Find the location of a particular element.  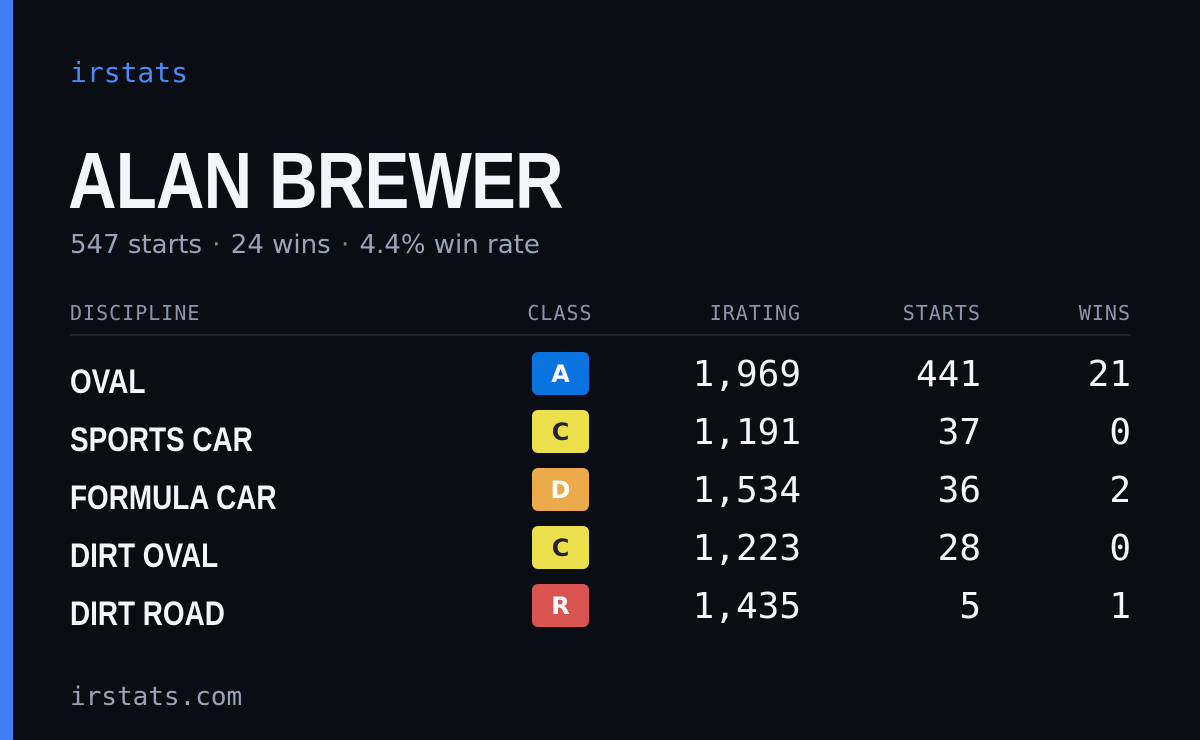

table-row: OVAL A 1,969 441 21 is located at coordinates (600, 381).